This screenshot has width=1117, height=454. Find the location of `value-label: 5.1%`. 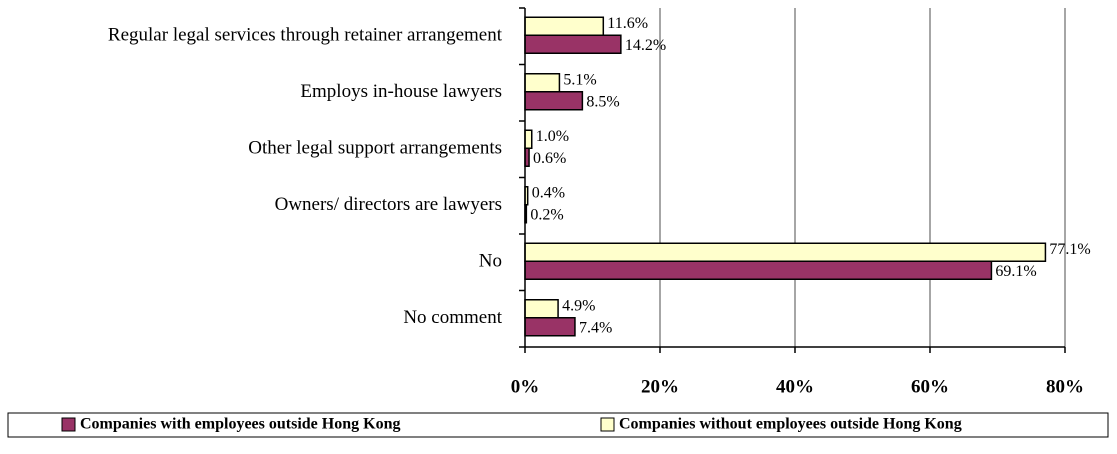

value-label: 5.1% is located at coordinates (579, 79).